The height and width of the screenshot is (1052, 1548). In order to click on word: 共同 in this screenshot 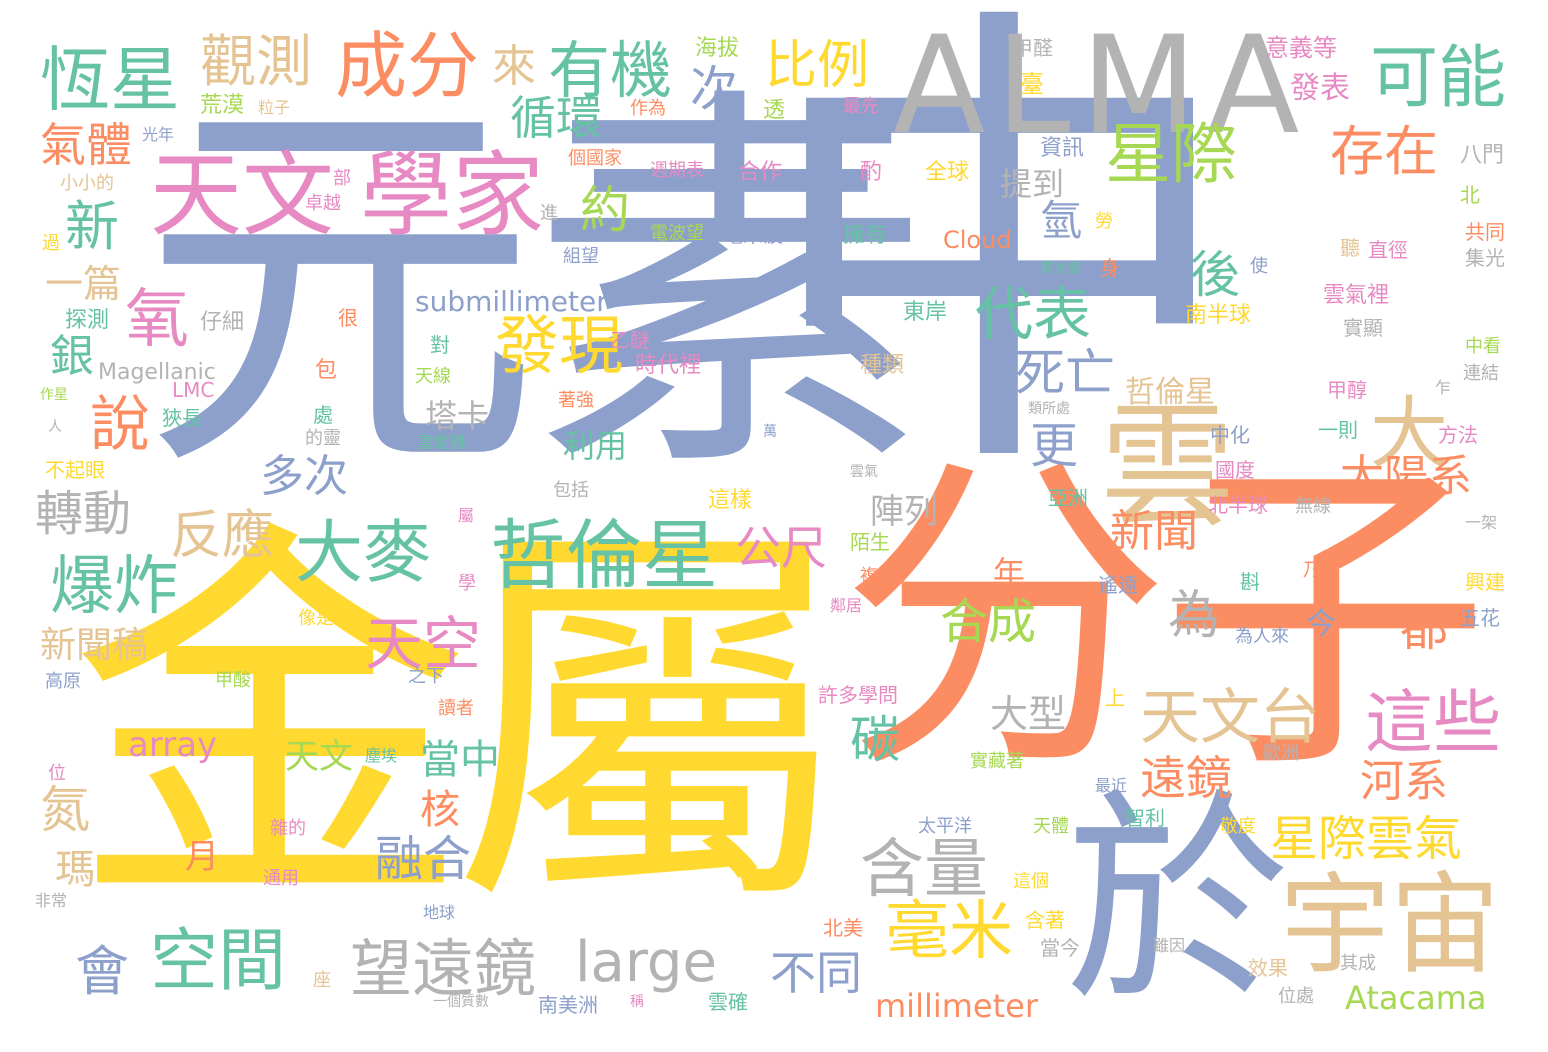, I will do `click(1485, 232)`.